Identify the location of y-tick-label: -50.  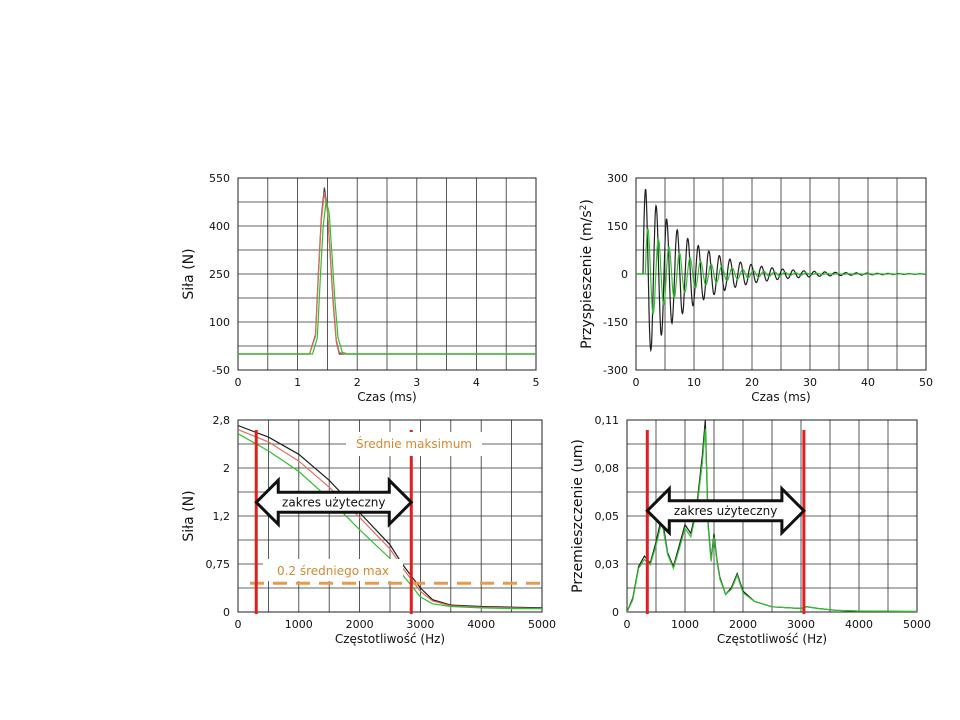
(221, 370).